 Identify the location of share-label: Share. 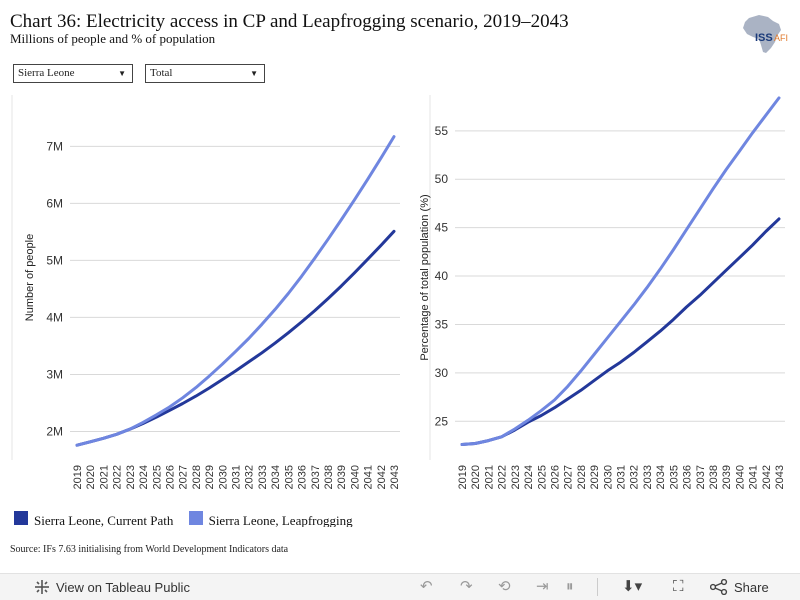
(751, 587).